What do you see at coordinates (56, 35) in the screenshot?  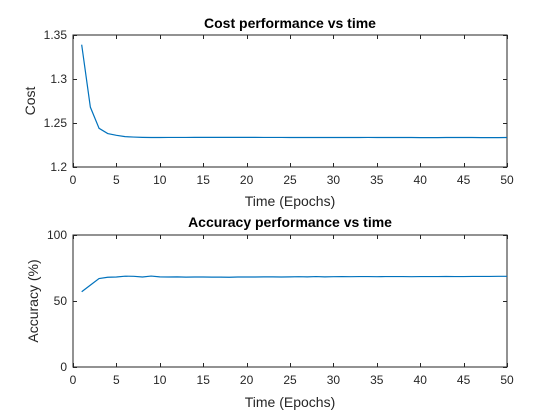 I see `y-tick-label: 1.35` at bounding box center [56, 35].